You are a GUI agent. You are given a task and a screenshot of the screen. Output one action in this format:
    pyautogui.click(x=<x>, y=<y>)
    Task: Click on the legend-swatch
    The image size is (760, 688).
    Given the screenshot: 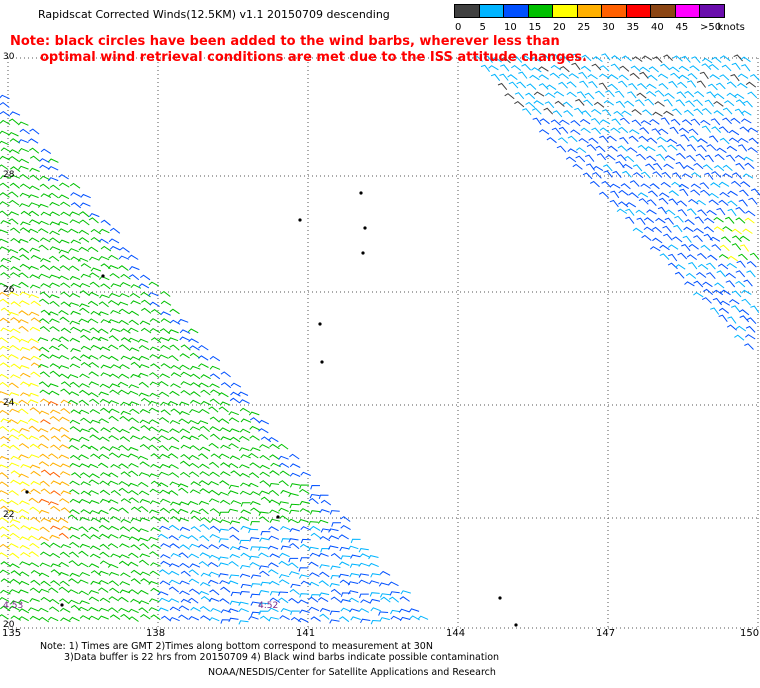 What is the action you would take?
    pyautogui.click(x=663, y=11)
    